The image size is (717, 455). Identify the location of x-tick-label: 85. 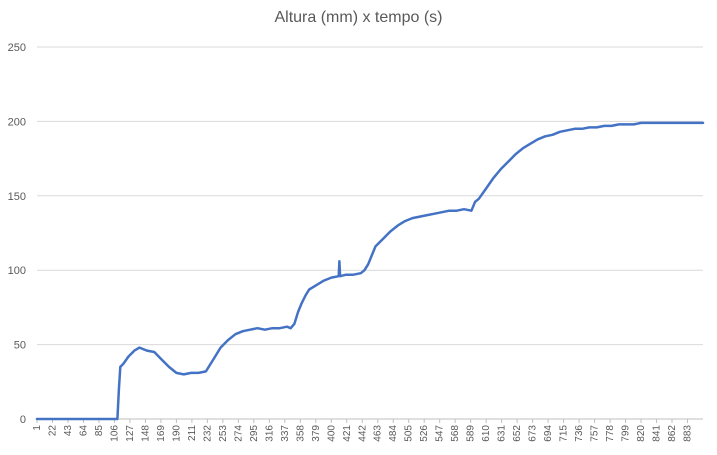
(99, 431).